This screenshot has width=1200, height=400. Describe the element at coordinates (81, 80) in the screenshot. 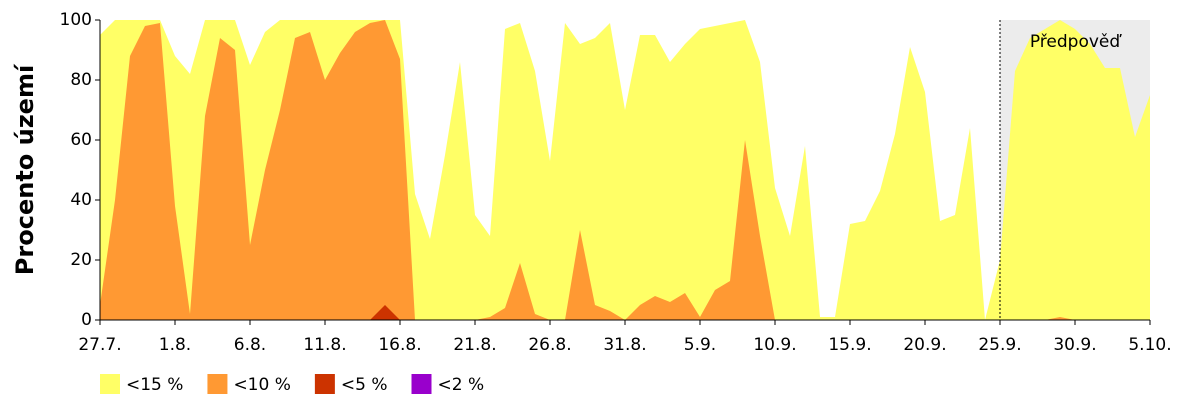

I see `y-tick-label: 80` at that location.